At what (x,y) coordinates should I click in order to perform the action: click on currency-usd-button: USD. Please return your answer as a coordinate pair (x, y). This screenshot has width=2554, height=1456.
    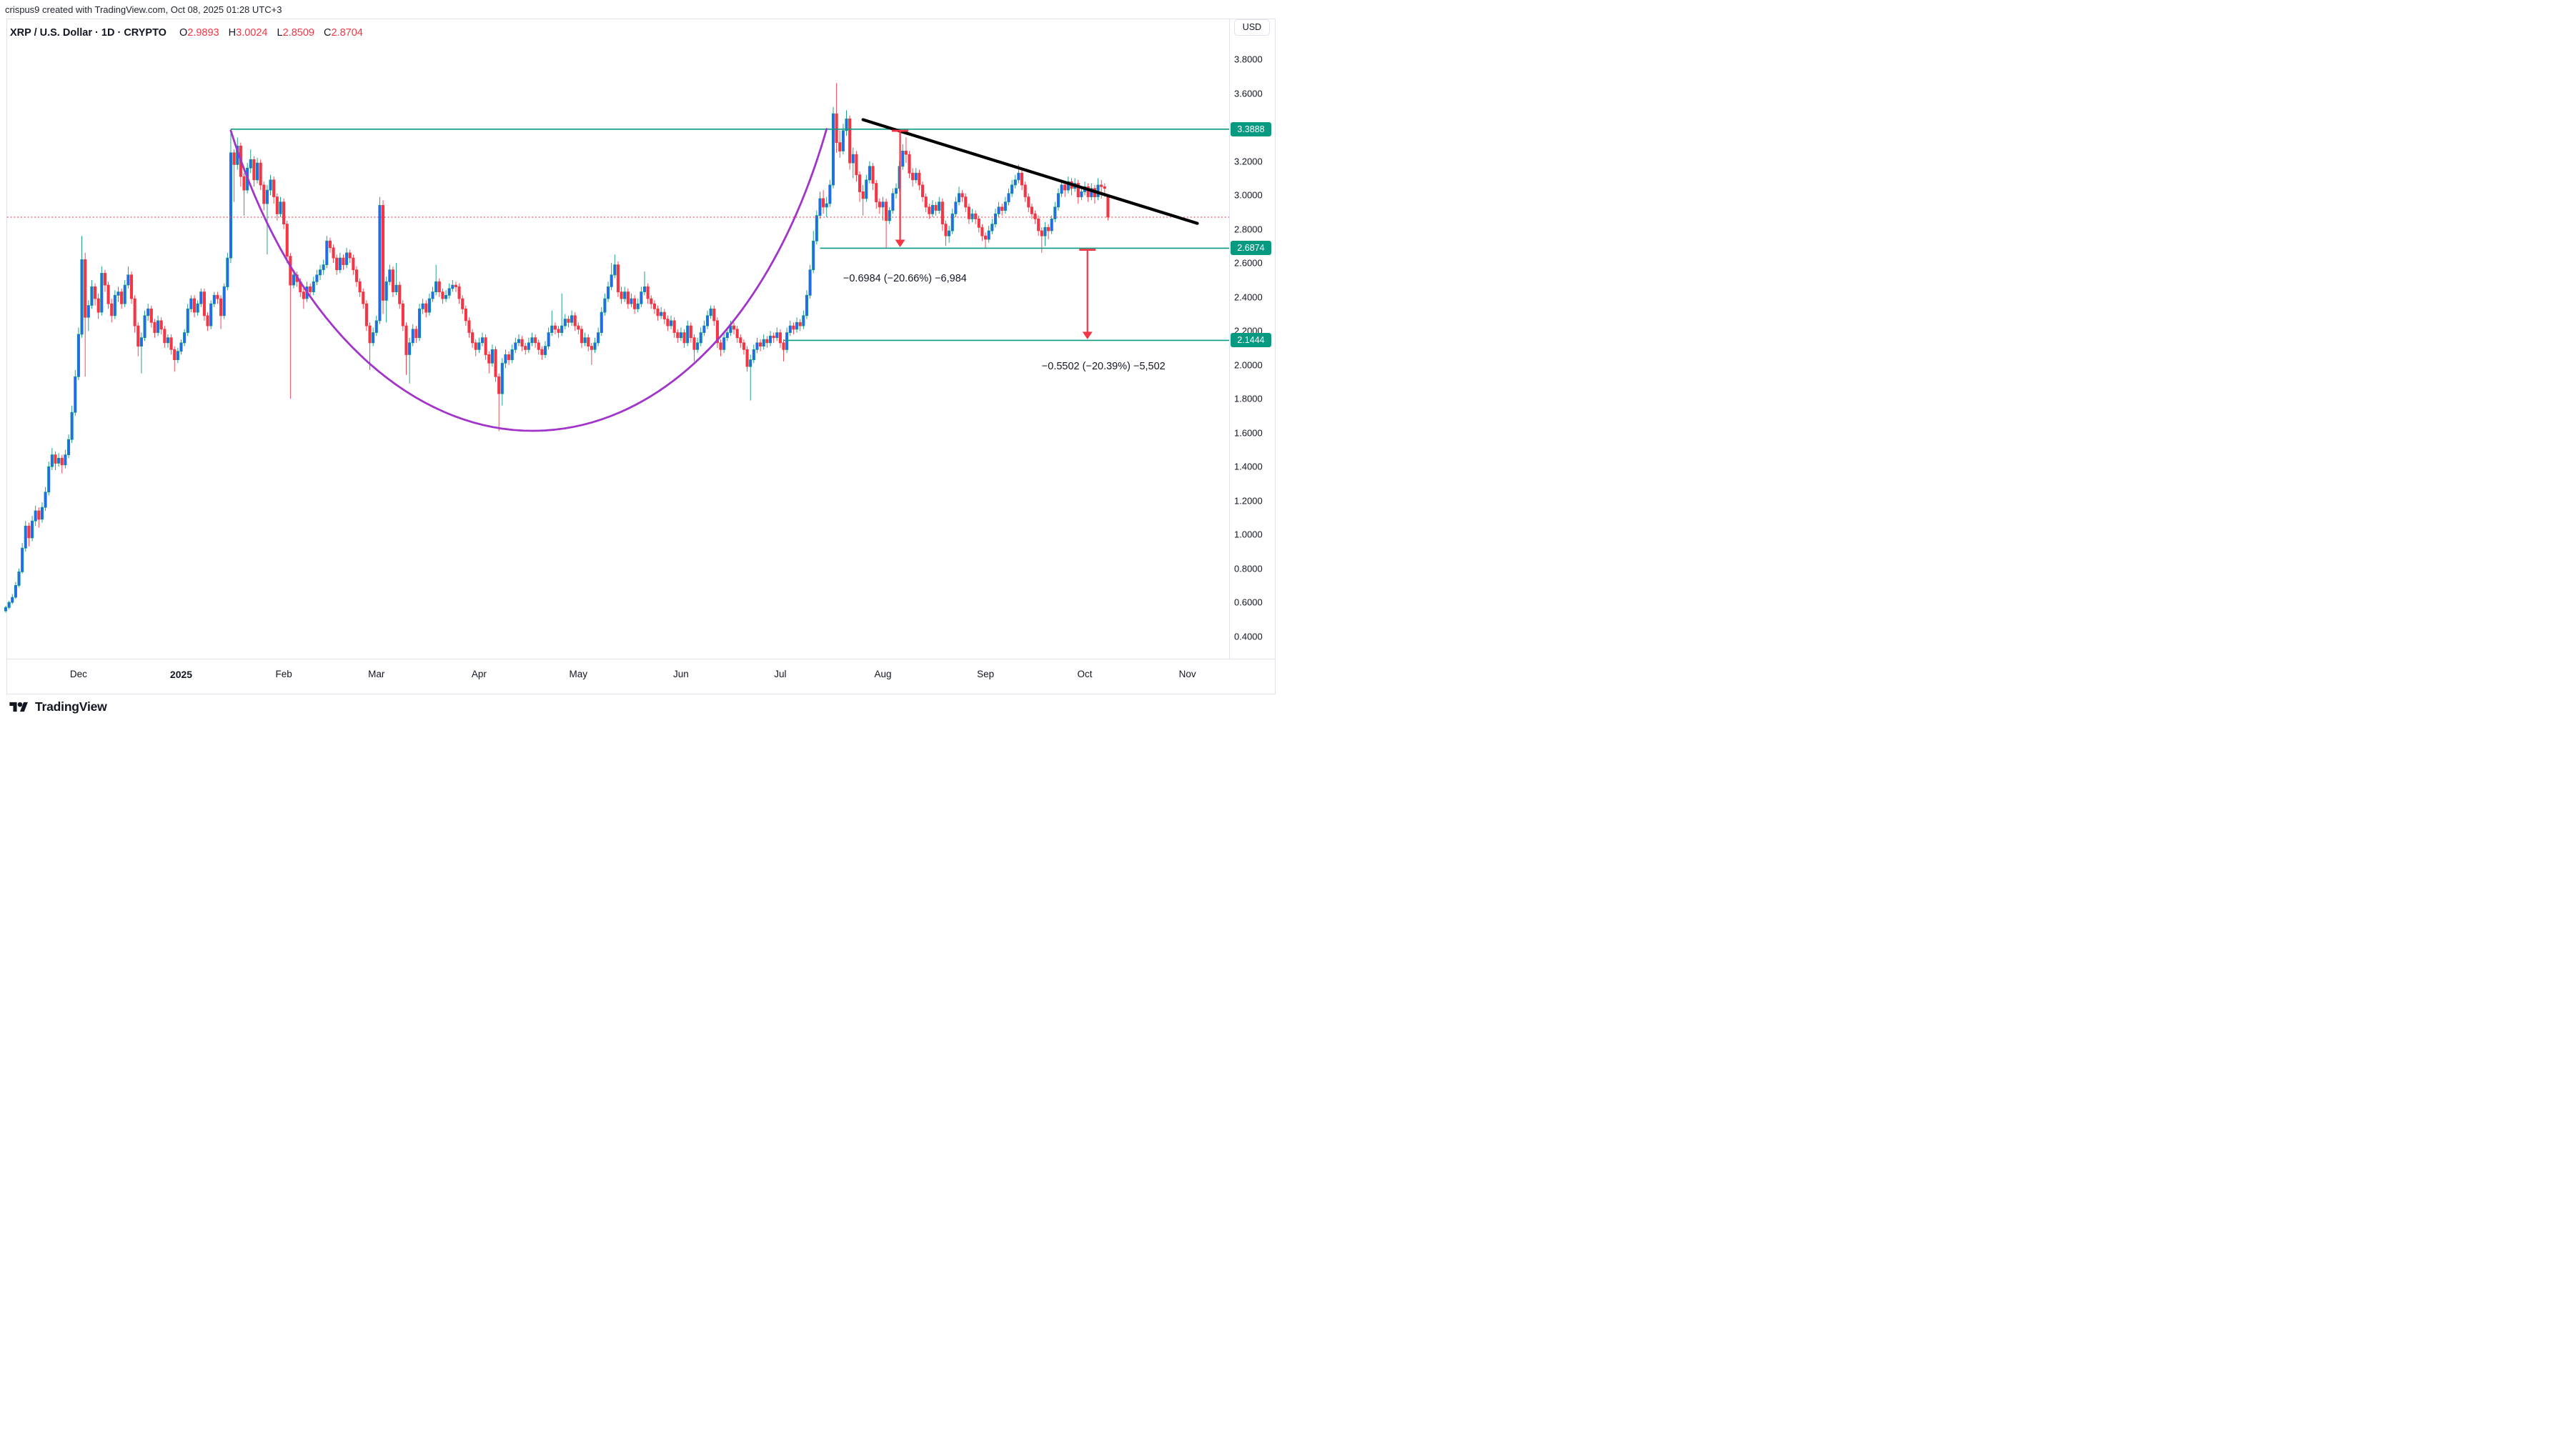
    Looking at the image, I should click on (1252, 27).